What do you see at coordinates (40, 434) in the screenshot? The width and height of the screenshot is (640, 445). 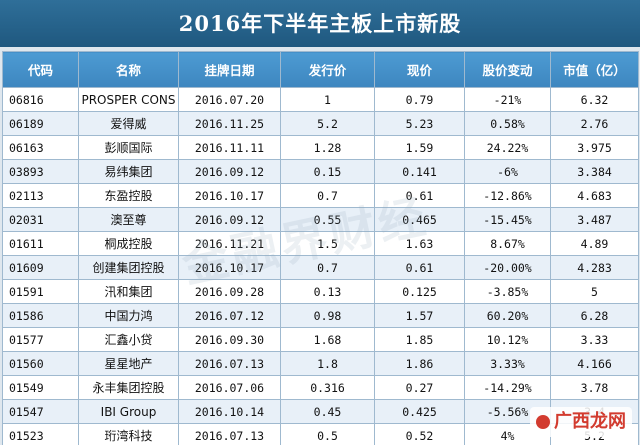 I see `cell-code: 01523` at bounding box center [40, 434].